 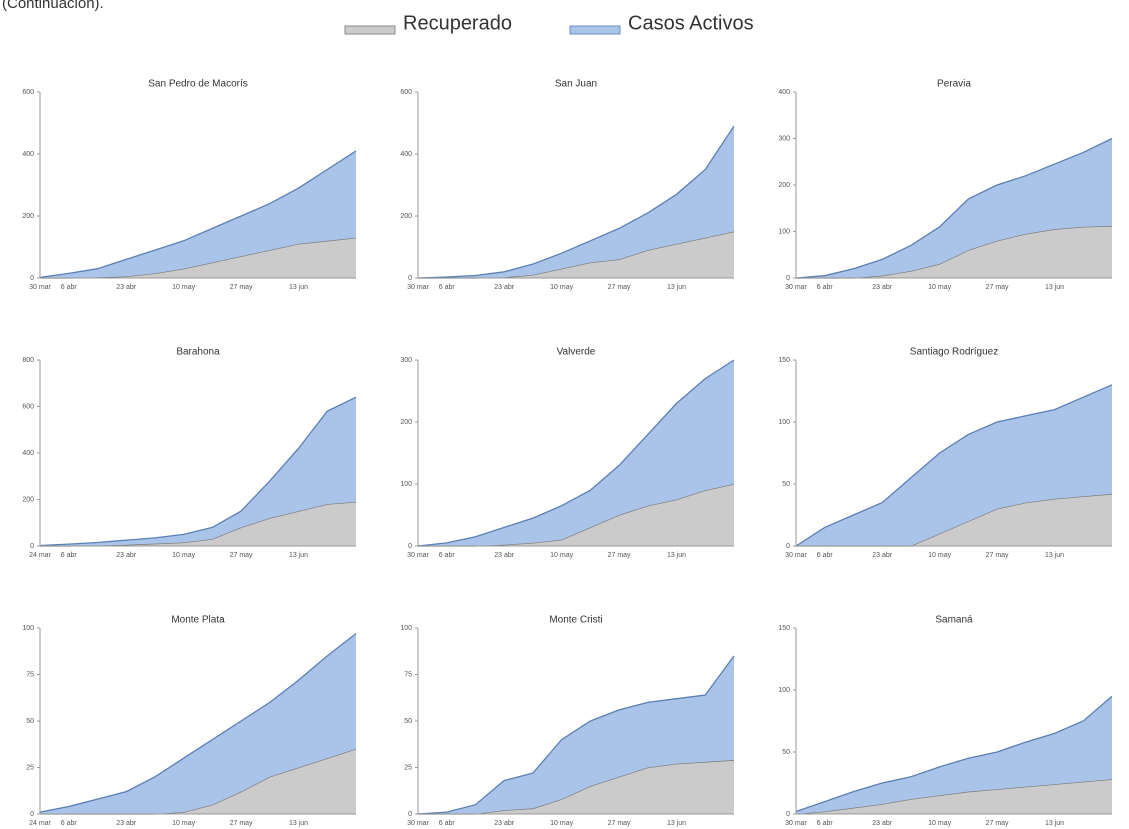 What do you see at coordinates (40, 555) in the screenshot?
I see `x-tick-label: 24 mar` at bounding box center [40, 555].